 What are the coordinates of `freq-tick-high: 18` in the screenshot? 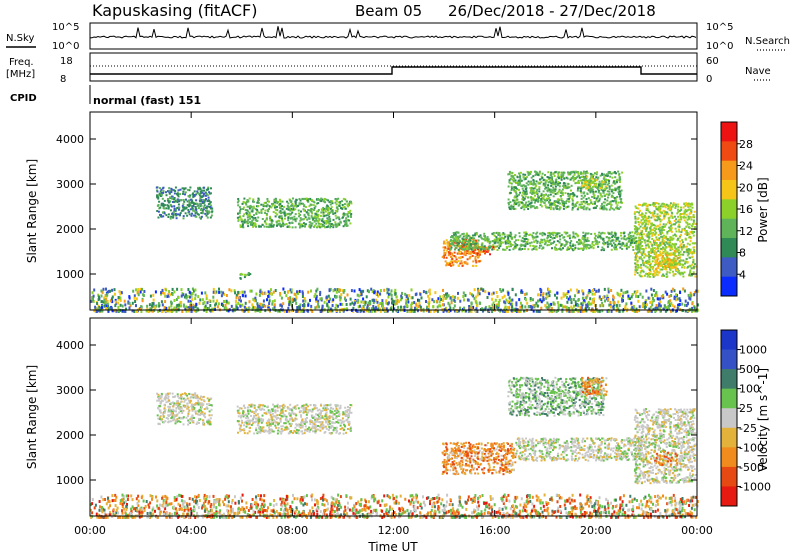 It's located at (66, 61).